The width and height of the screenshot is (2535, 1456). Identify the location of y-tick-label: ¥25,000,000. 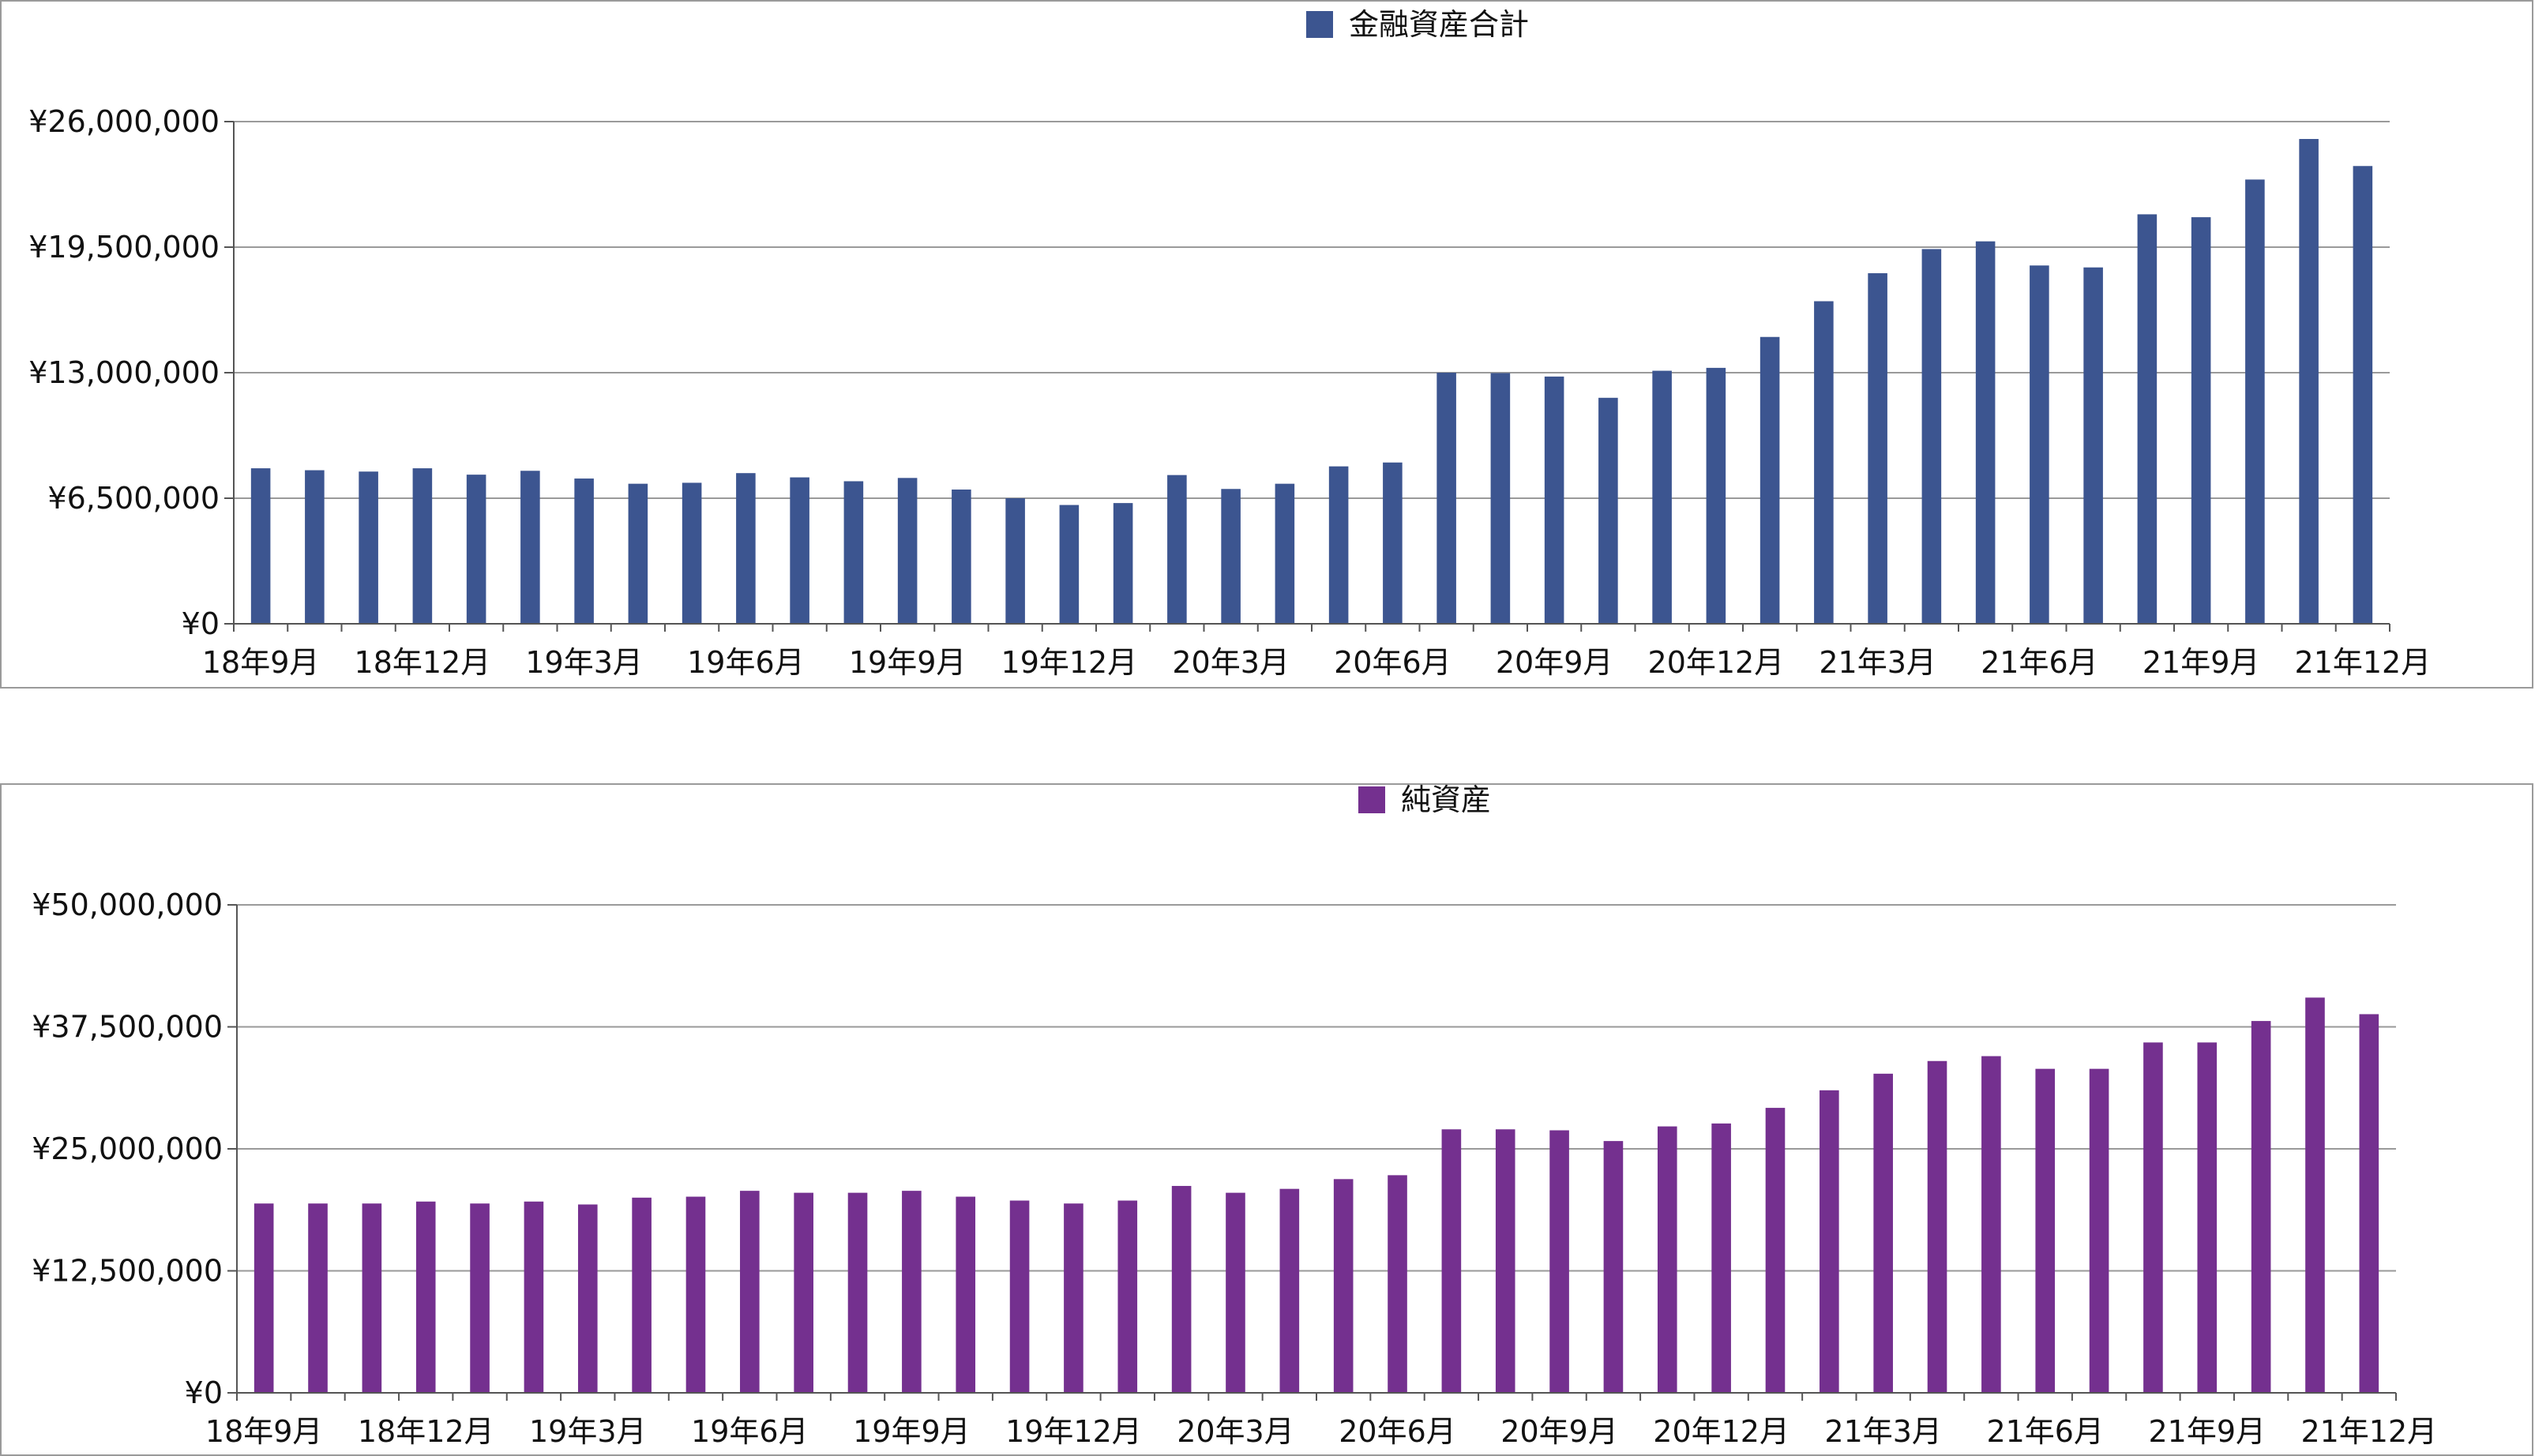
(127, 1148).